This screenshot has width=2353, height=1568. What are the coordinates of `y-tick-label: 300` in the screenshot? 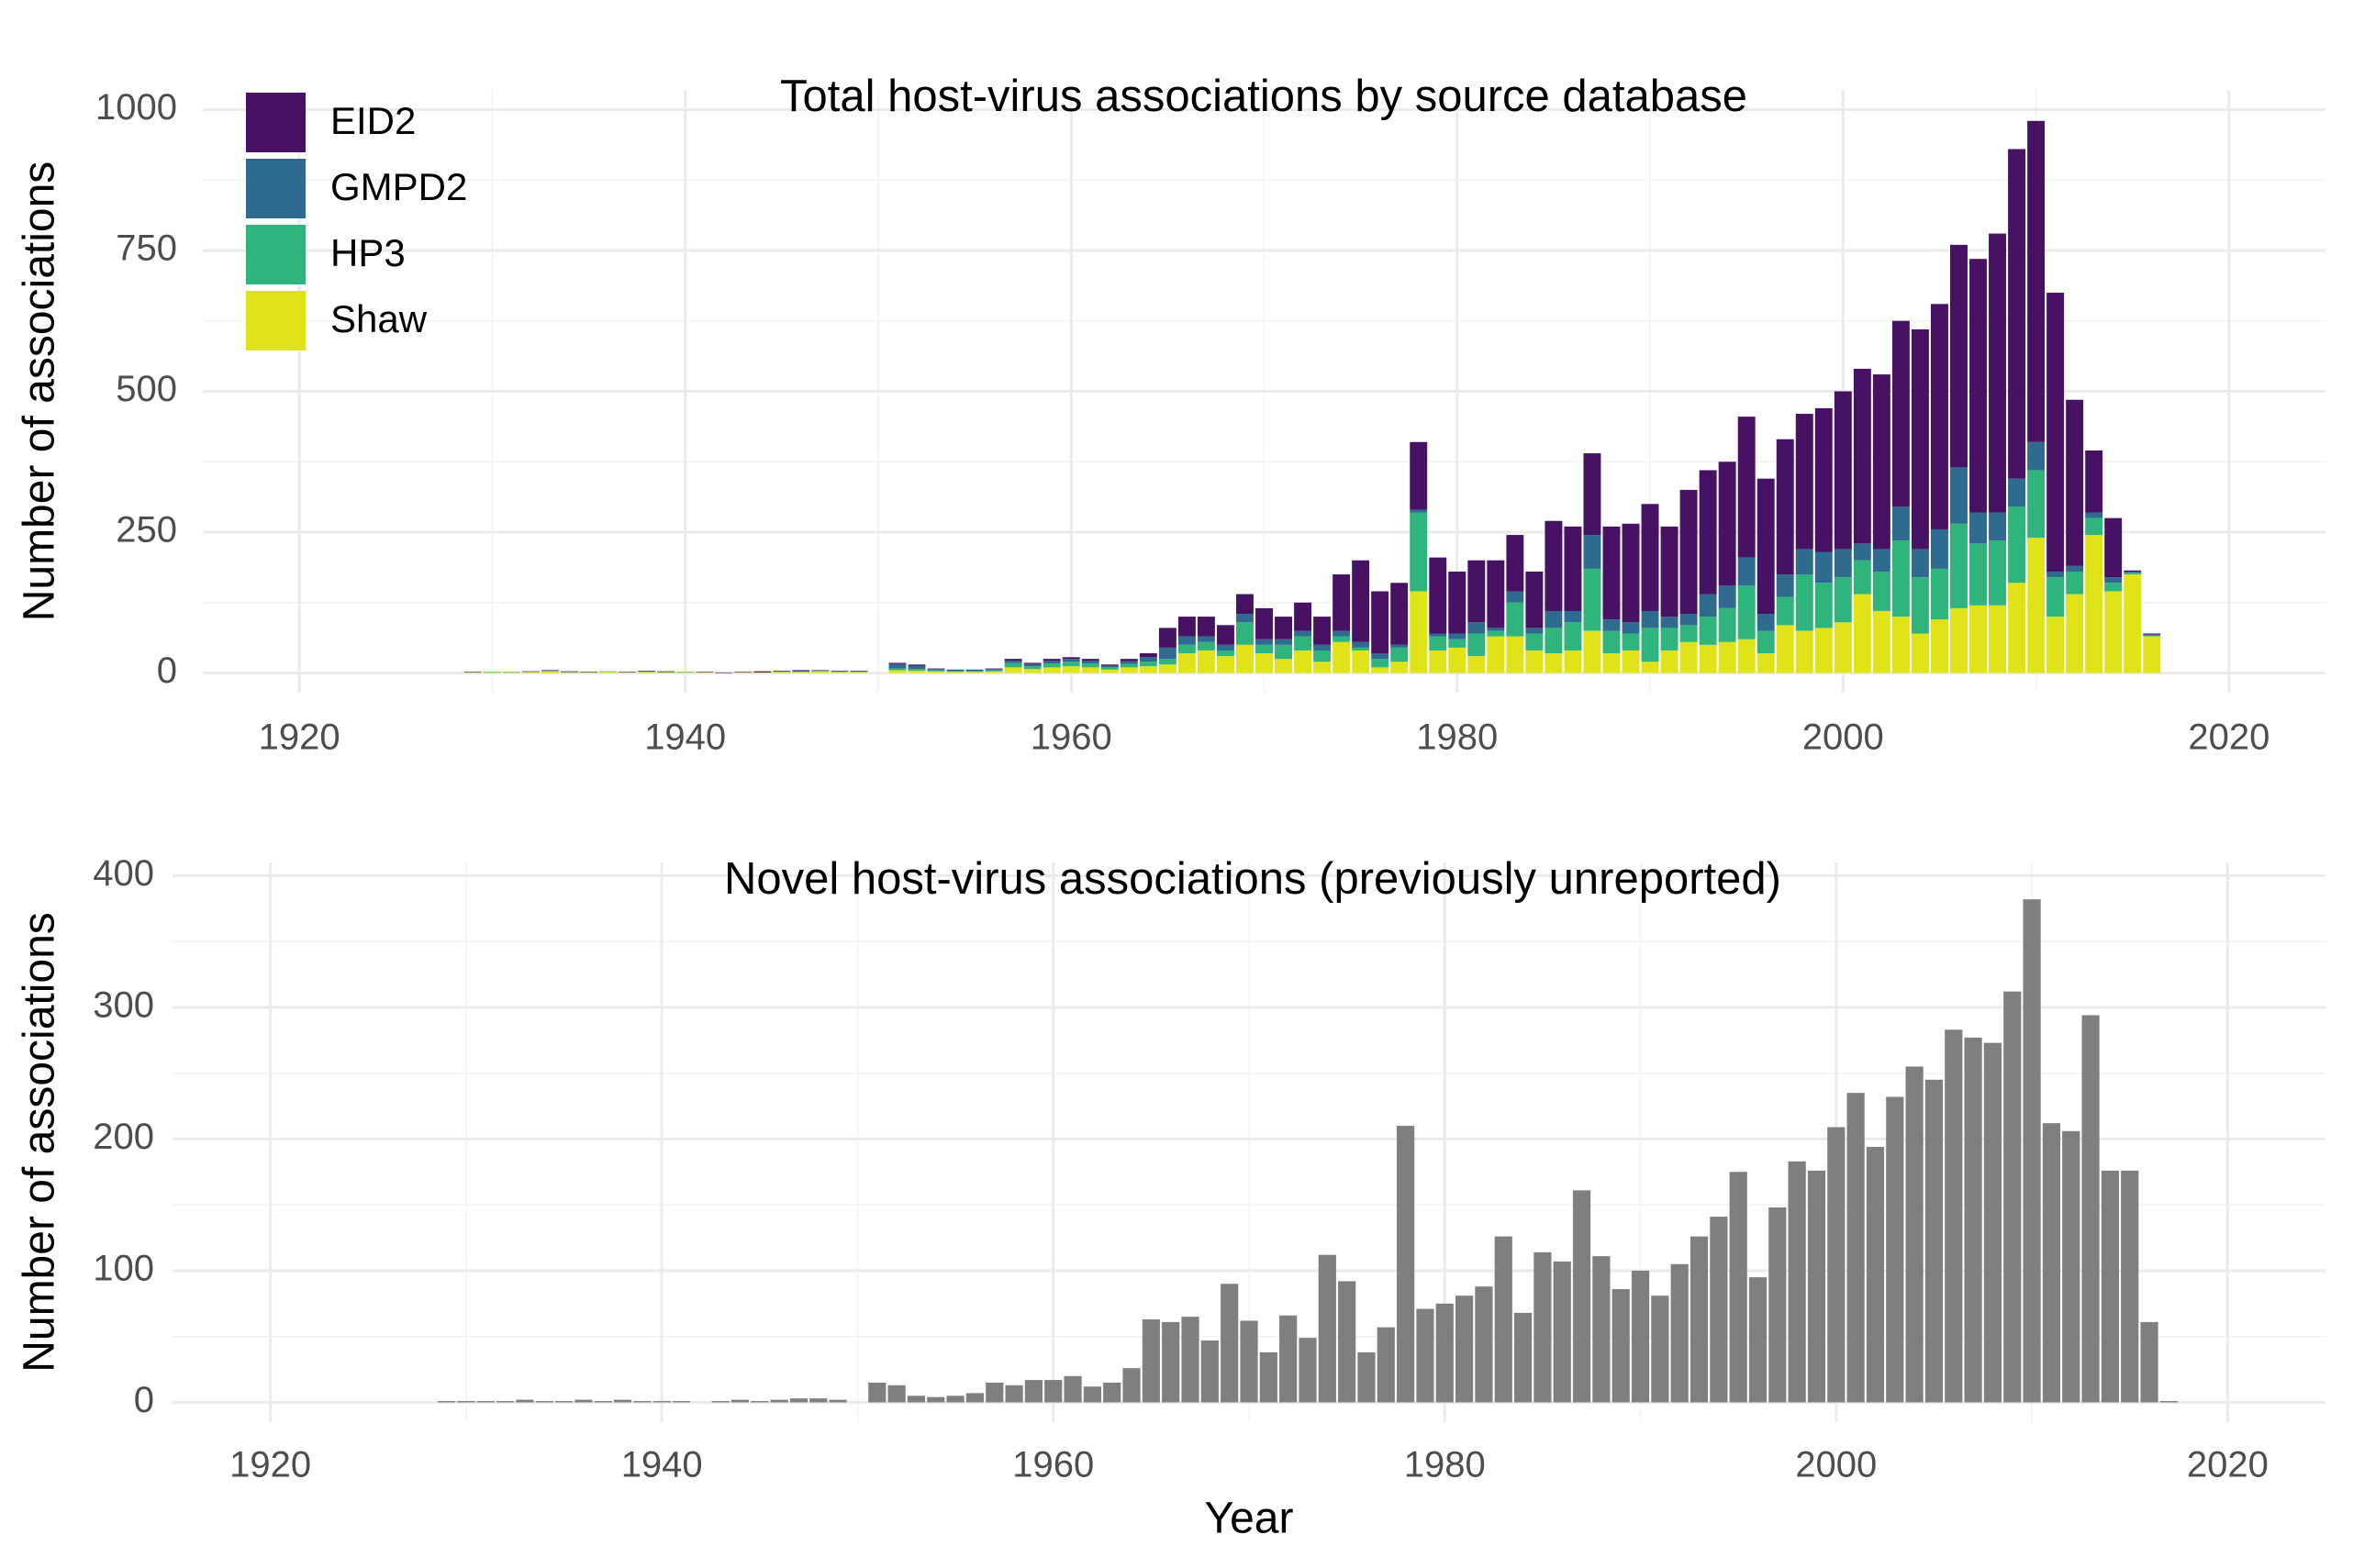 It's located at (123, 1004).